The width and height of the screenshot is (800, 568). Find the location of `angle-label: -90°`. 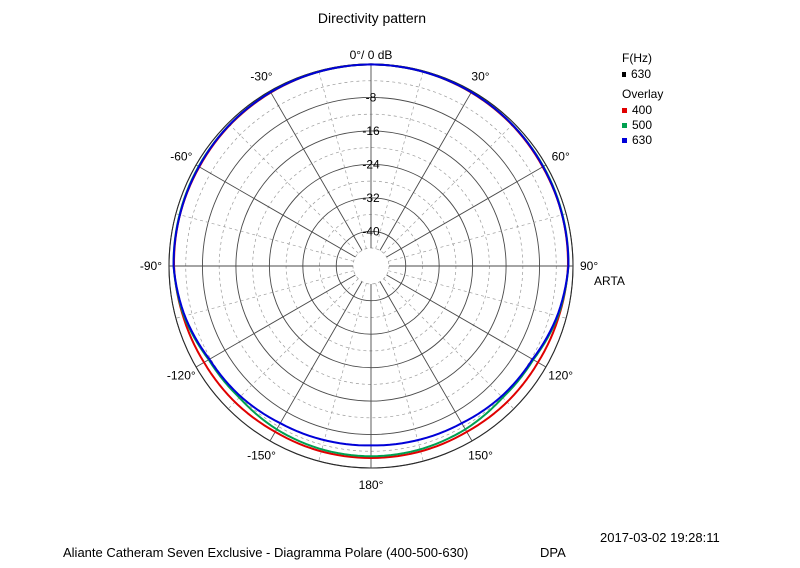

angle-label: -90° is located at coordinates (151, 266).